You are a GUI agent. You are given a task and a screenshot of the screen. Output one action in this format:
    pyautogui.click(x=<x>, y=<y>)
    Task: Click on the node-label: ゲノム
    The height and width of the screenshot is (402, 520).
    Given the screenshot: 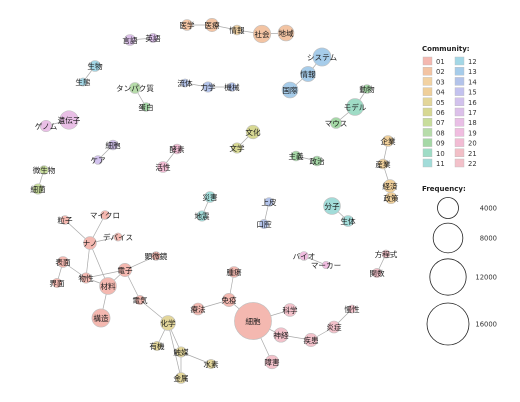 What is the action you would take?
    pyautogui.click(x=46, y=126)
    